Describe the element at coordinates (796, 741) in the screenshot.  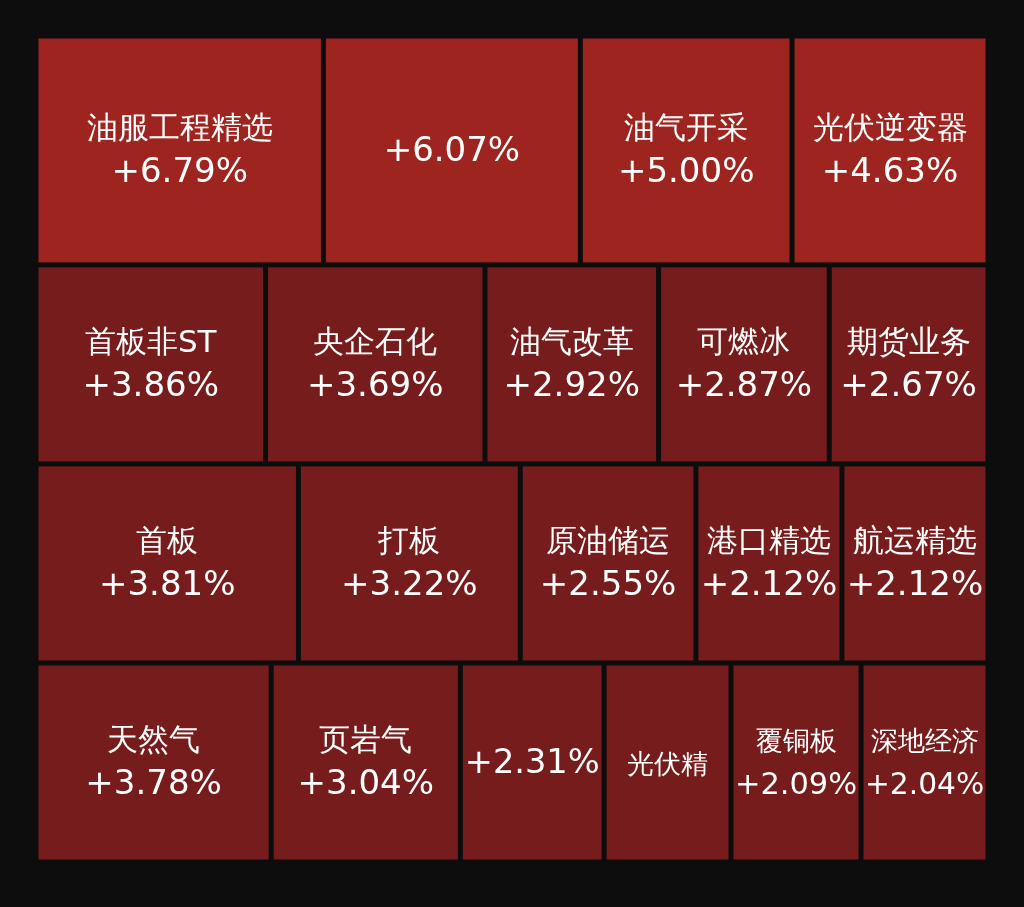
I see `category-label: 覆铜板` at that location.